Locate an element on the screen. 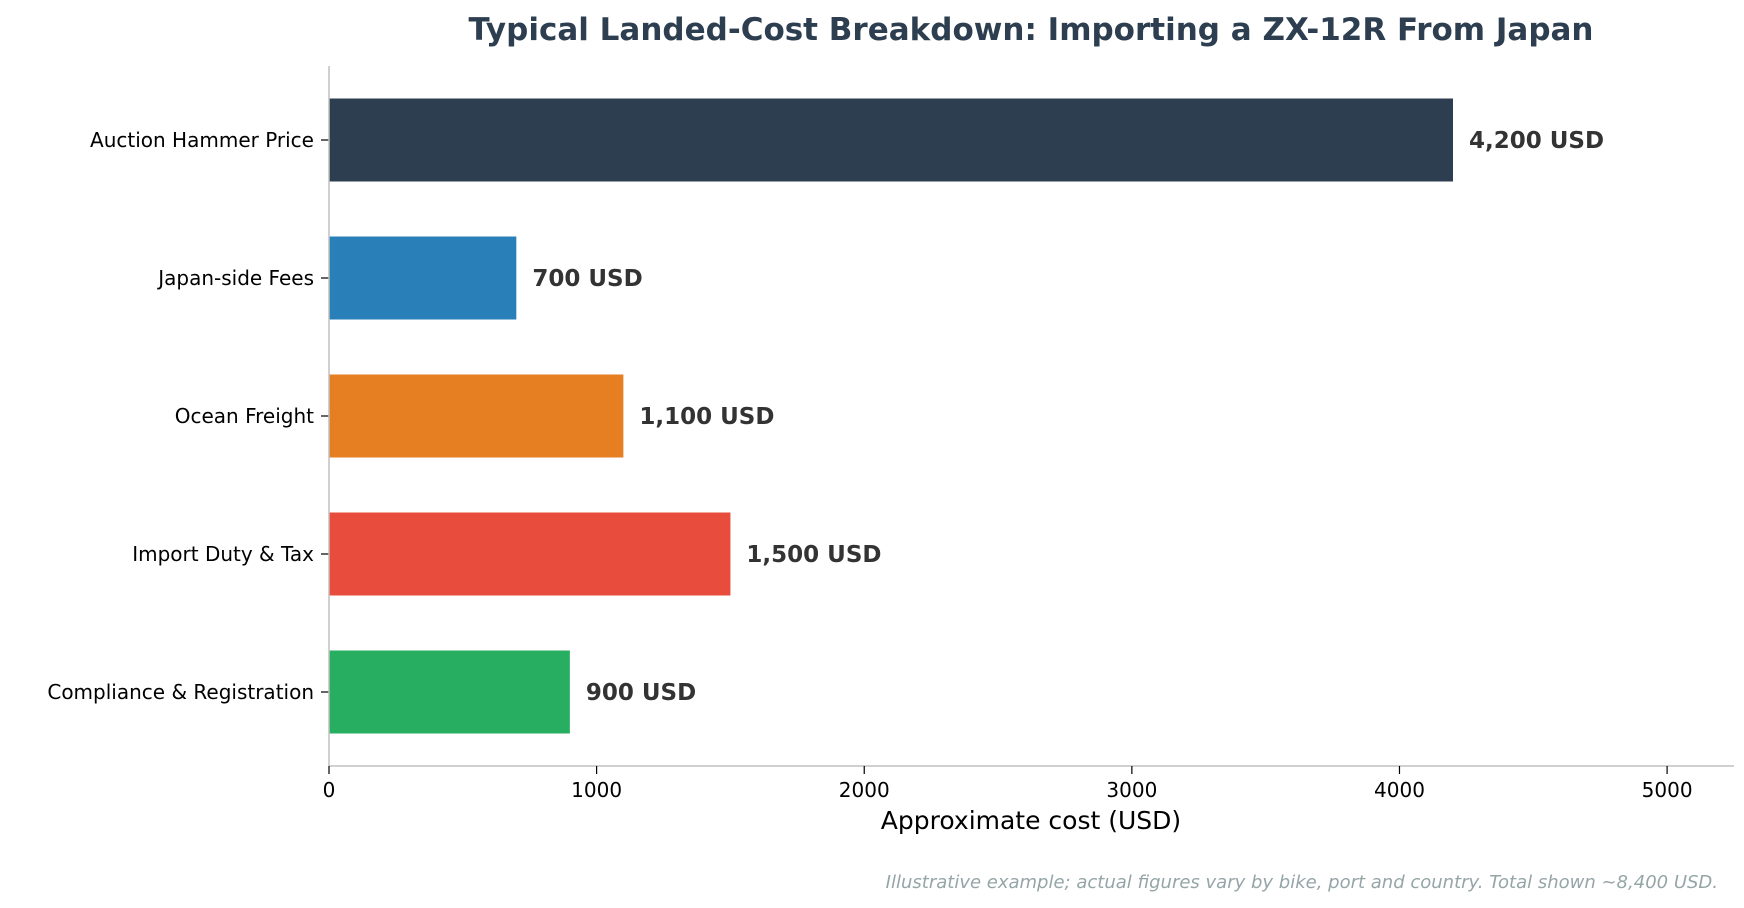  x-tick-label-2: 1000 is located at coordinates (596, 790).